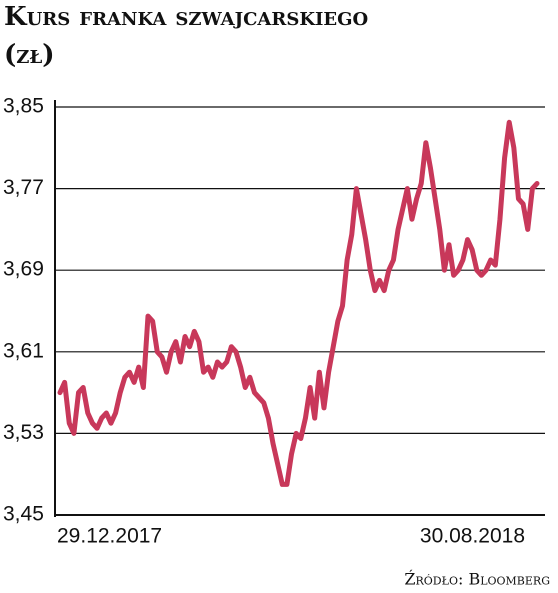 This screenshot has height=593, width=558. I want to click on y-tick-label: 3,77, so click(23, 187).